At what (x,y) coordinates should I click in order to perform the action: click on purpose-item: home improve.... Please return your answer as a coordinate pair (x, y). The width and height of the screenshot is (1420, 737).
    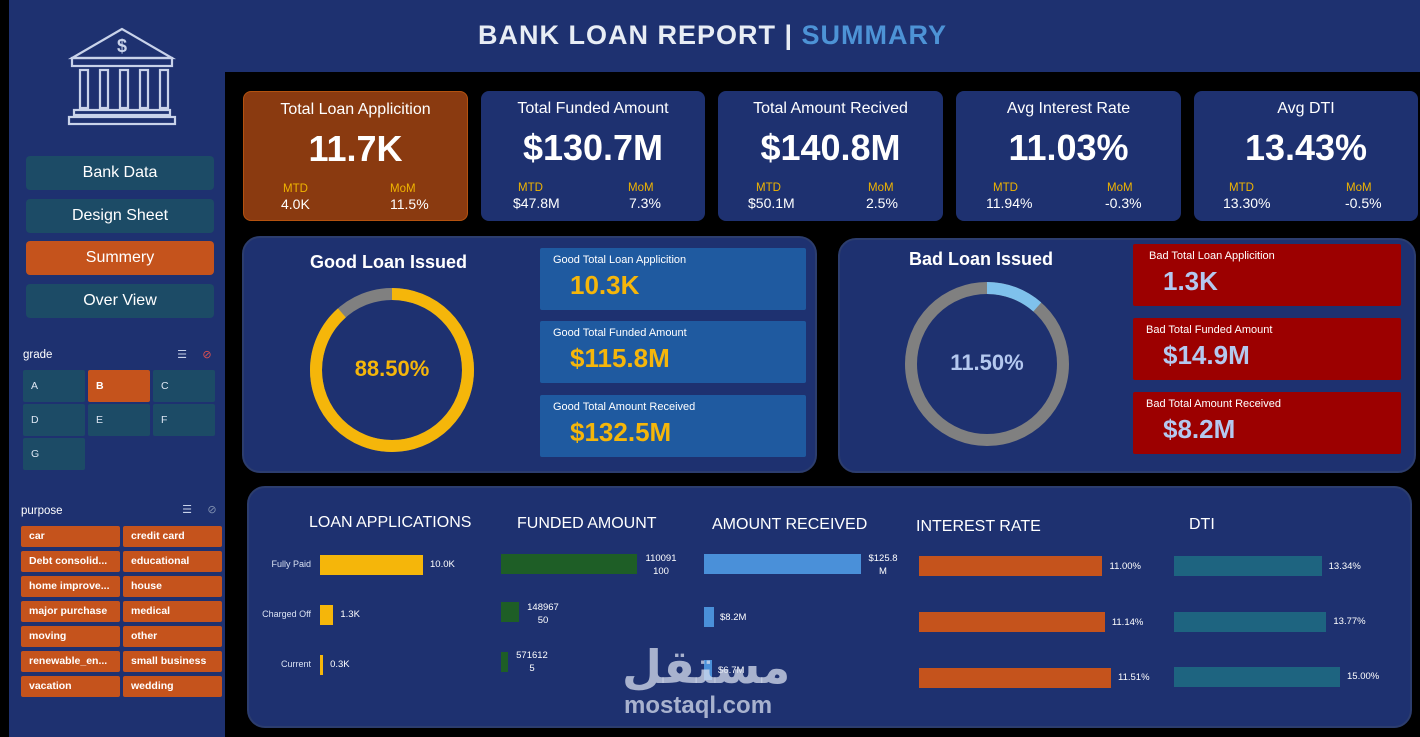
    Looking at the image, I should click on (70, 586).